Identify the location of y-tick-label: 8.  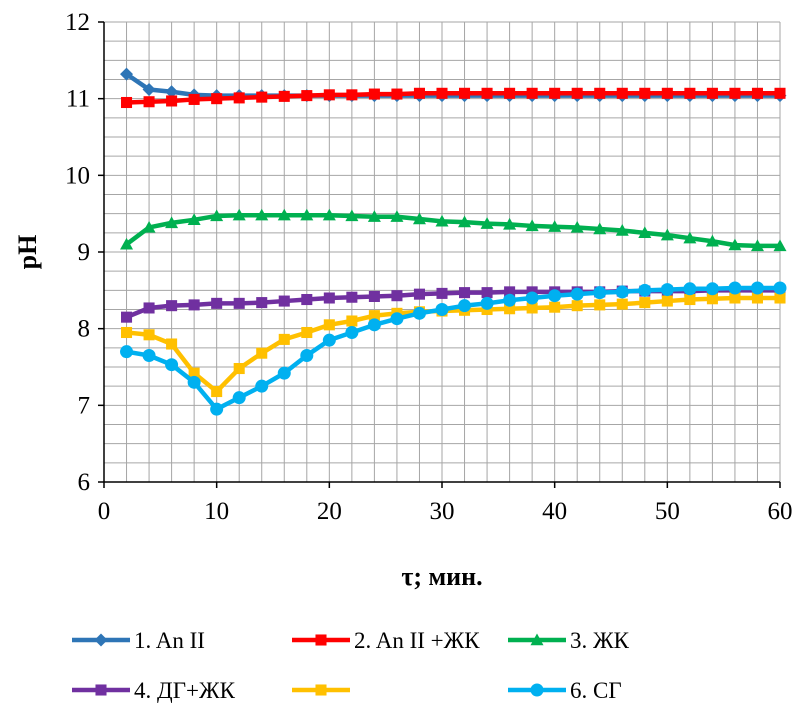
(84, 329).